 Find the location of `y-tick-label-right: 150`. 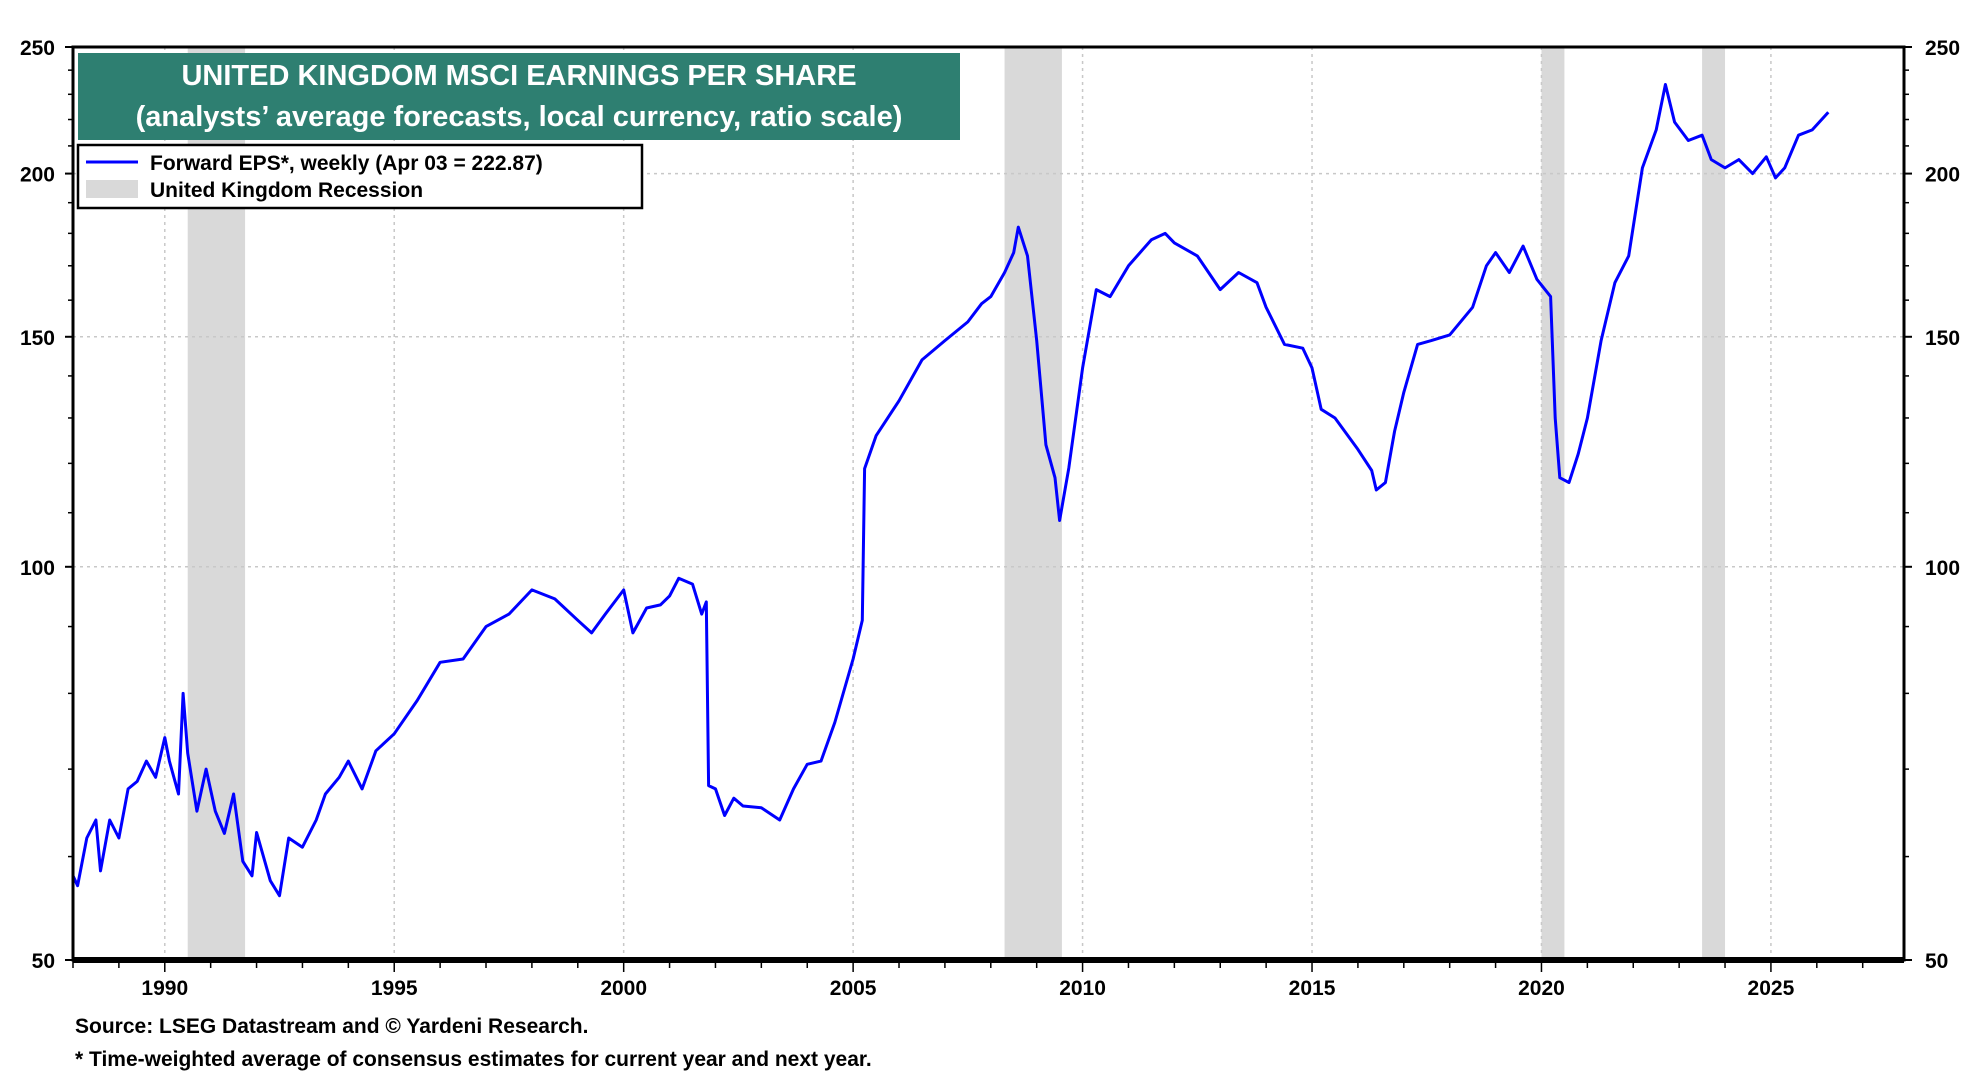

y-tick-label-right: 150 is located at coordinates (1942, 338).